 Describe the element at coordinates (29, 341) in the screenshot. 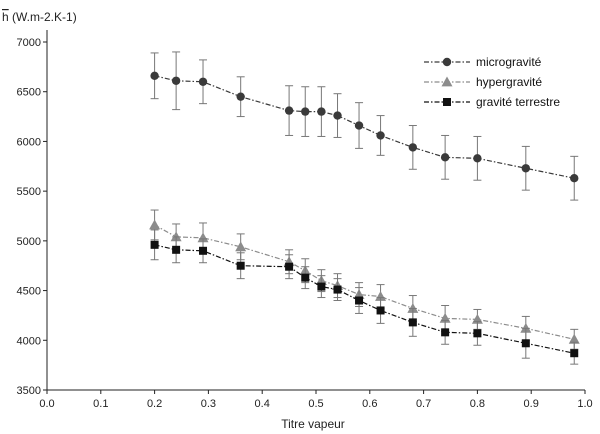

I see `y-tick-label: 4000` at that location.